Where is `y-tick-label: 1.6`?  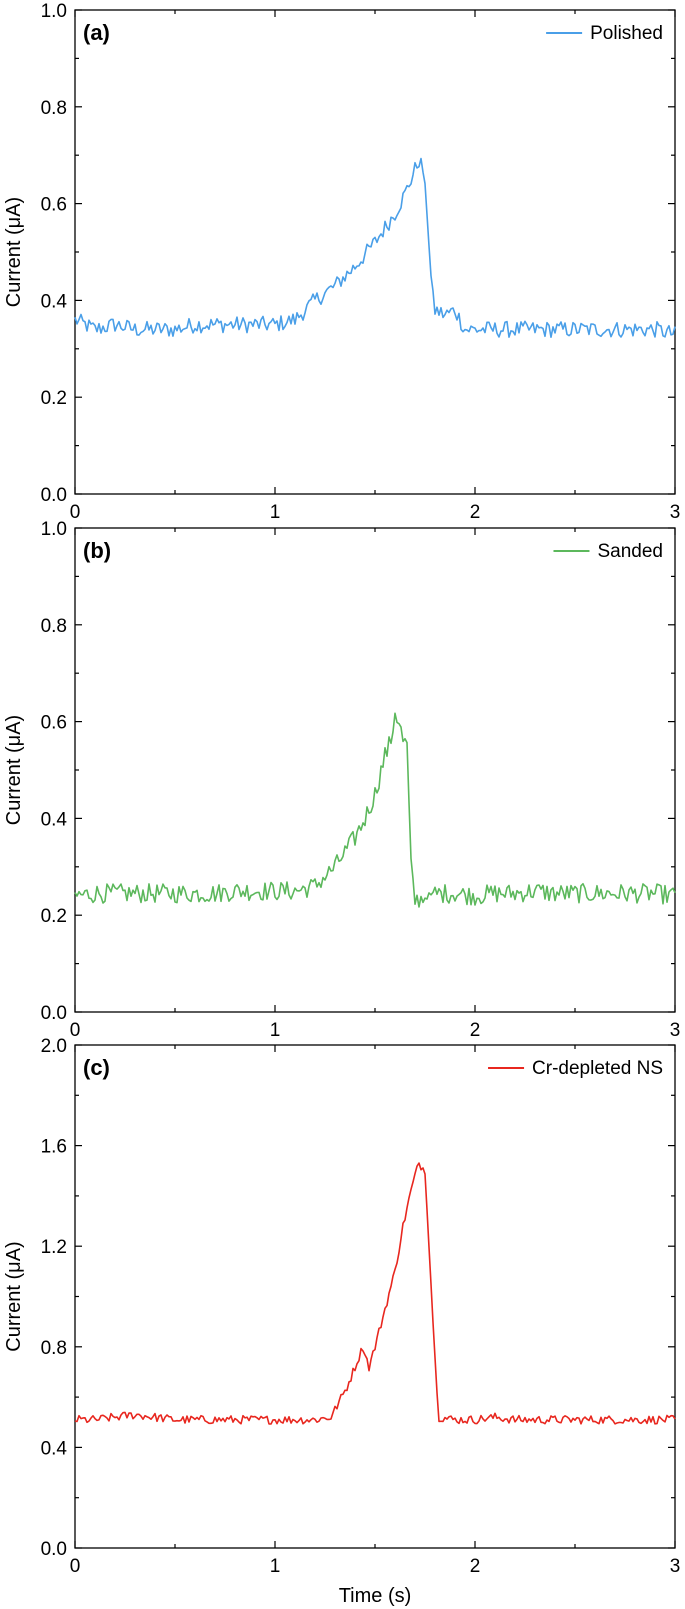 y-tick-label: 1.6 is located at coordinates (54, 1147).